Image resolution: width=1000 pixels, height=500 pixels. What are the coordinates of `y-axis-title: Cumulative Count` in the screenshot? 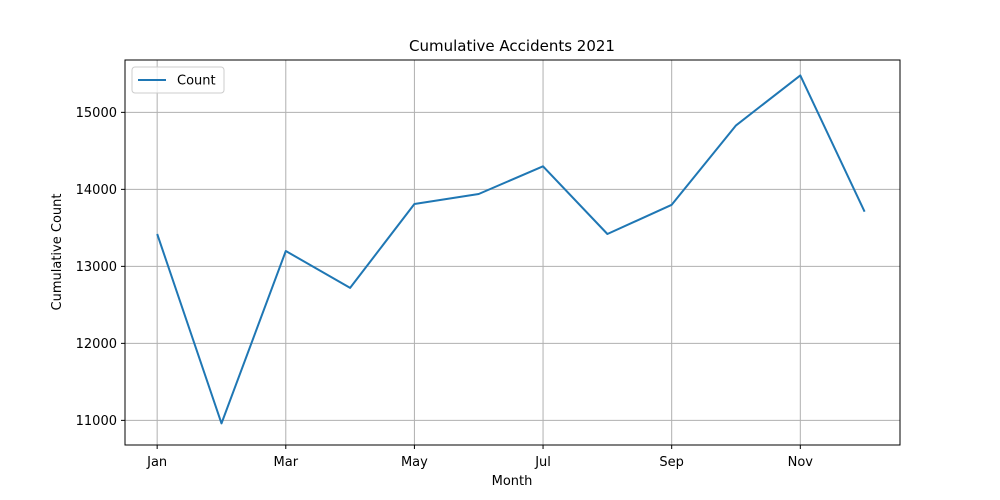 It's located at (57, 252).